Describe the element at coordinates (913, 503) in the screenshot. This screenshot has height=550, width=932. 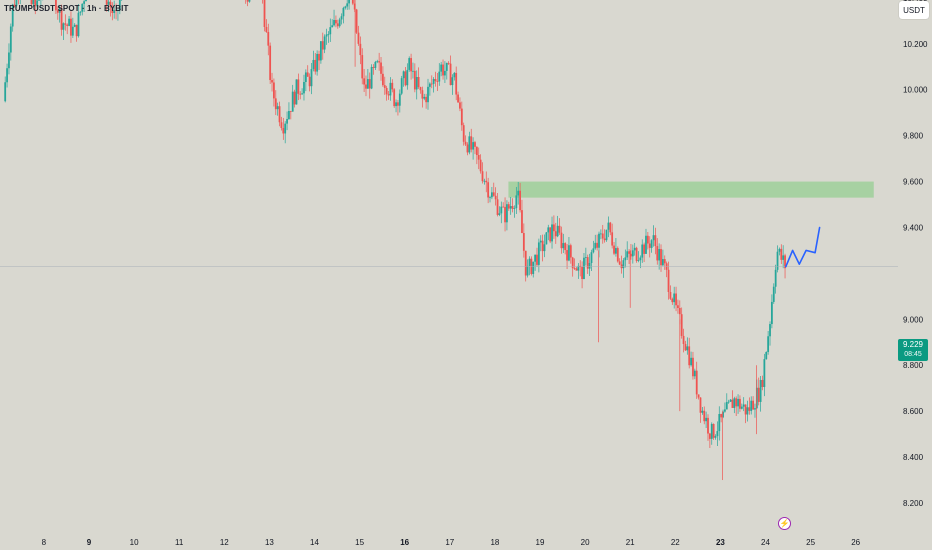
I see `y-tick-label: 8.200` at that location.